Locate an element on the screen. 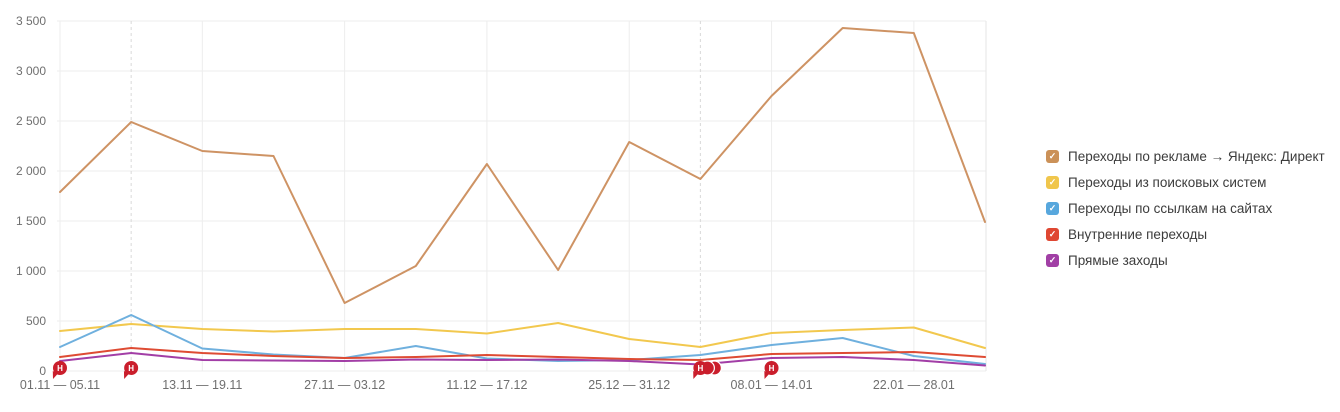 This screenshot has height=412, width=1340. series-line-direct is located at coordinates (522, 359).